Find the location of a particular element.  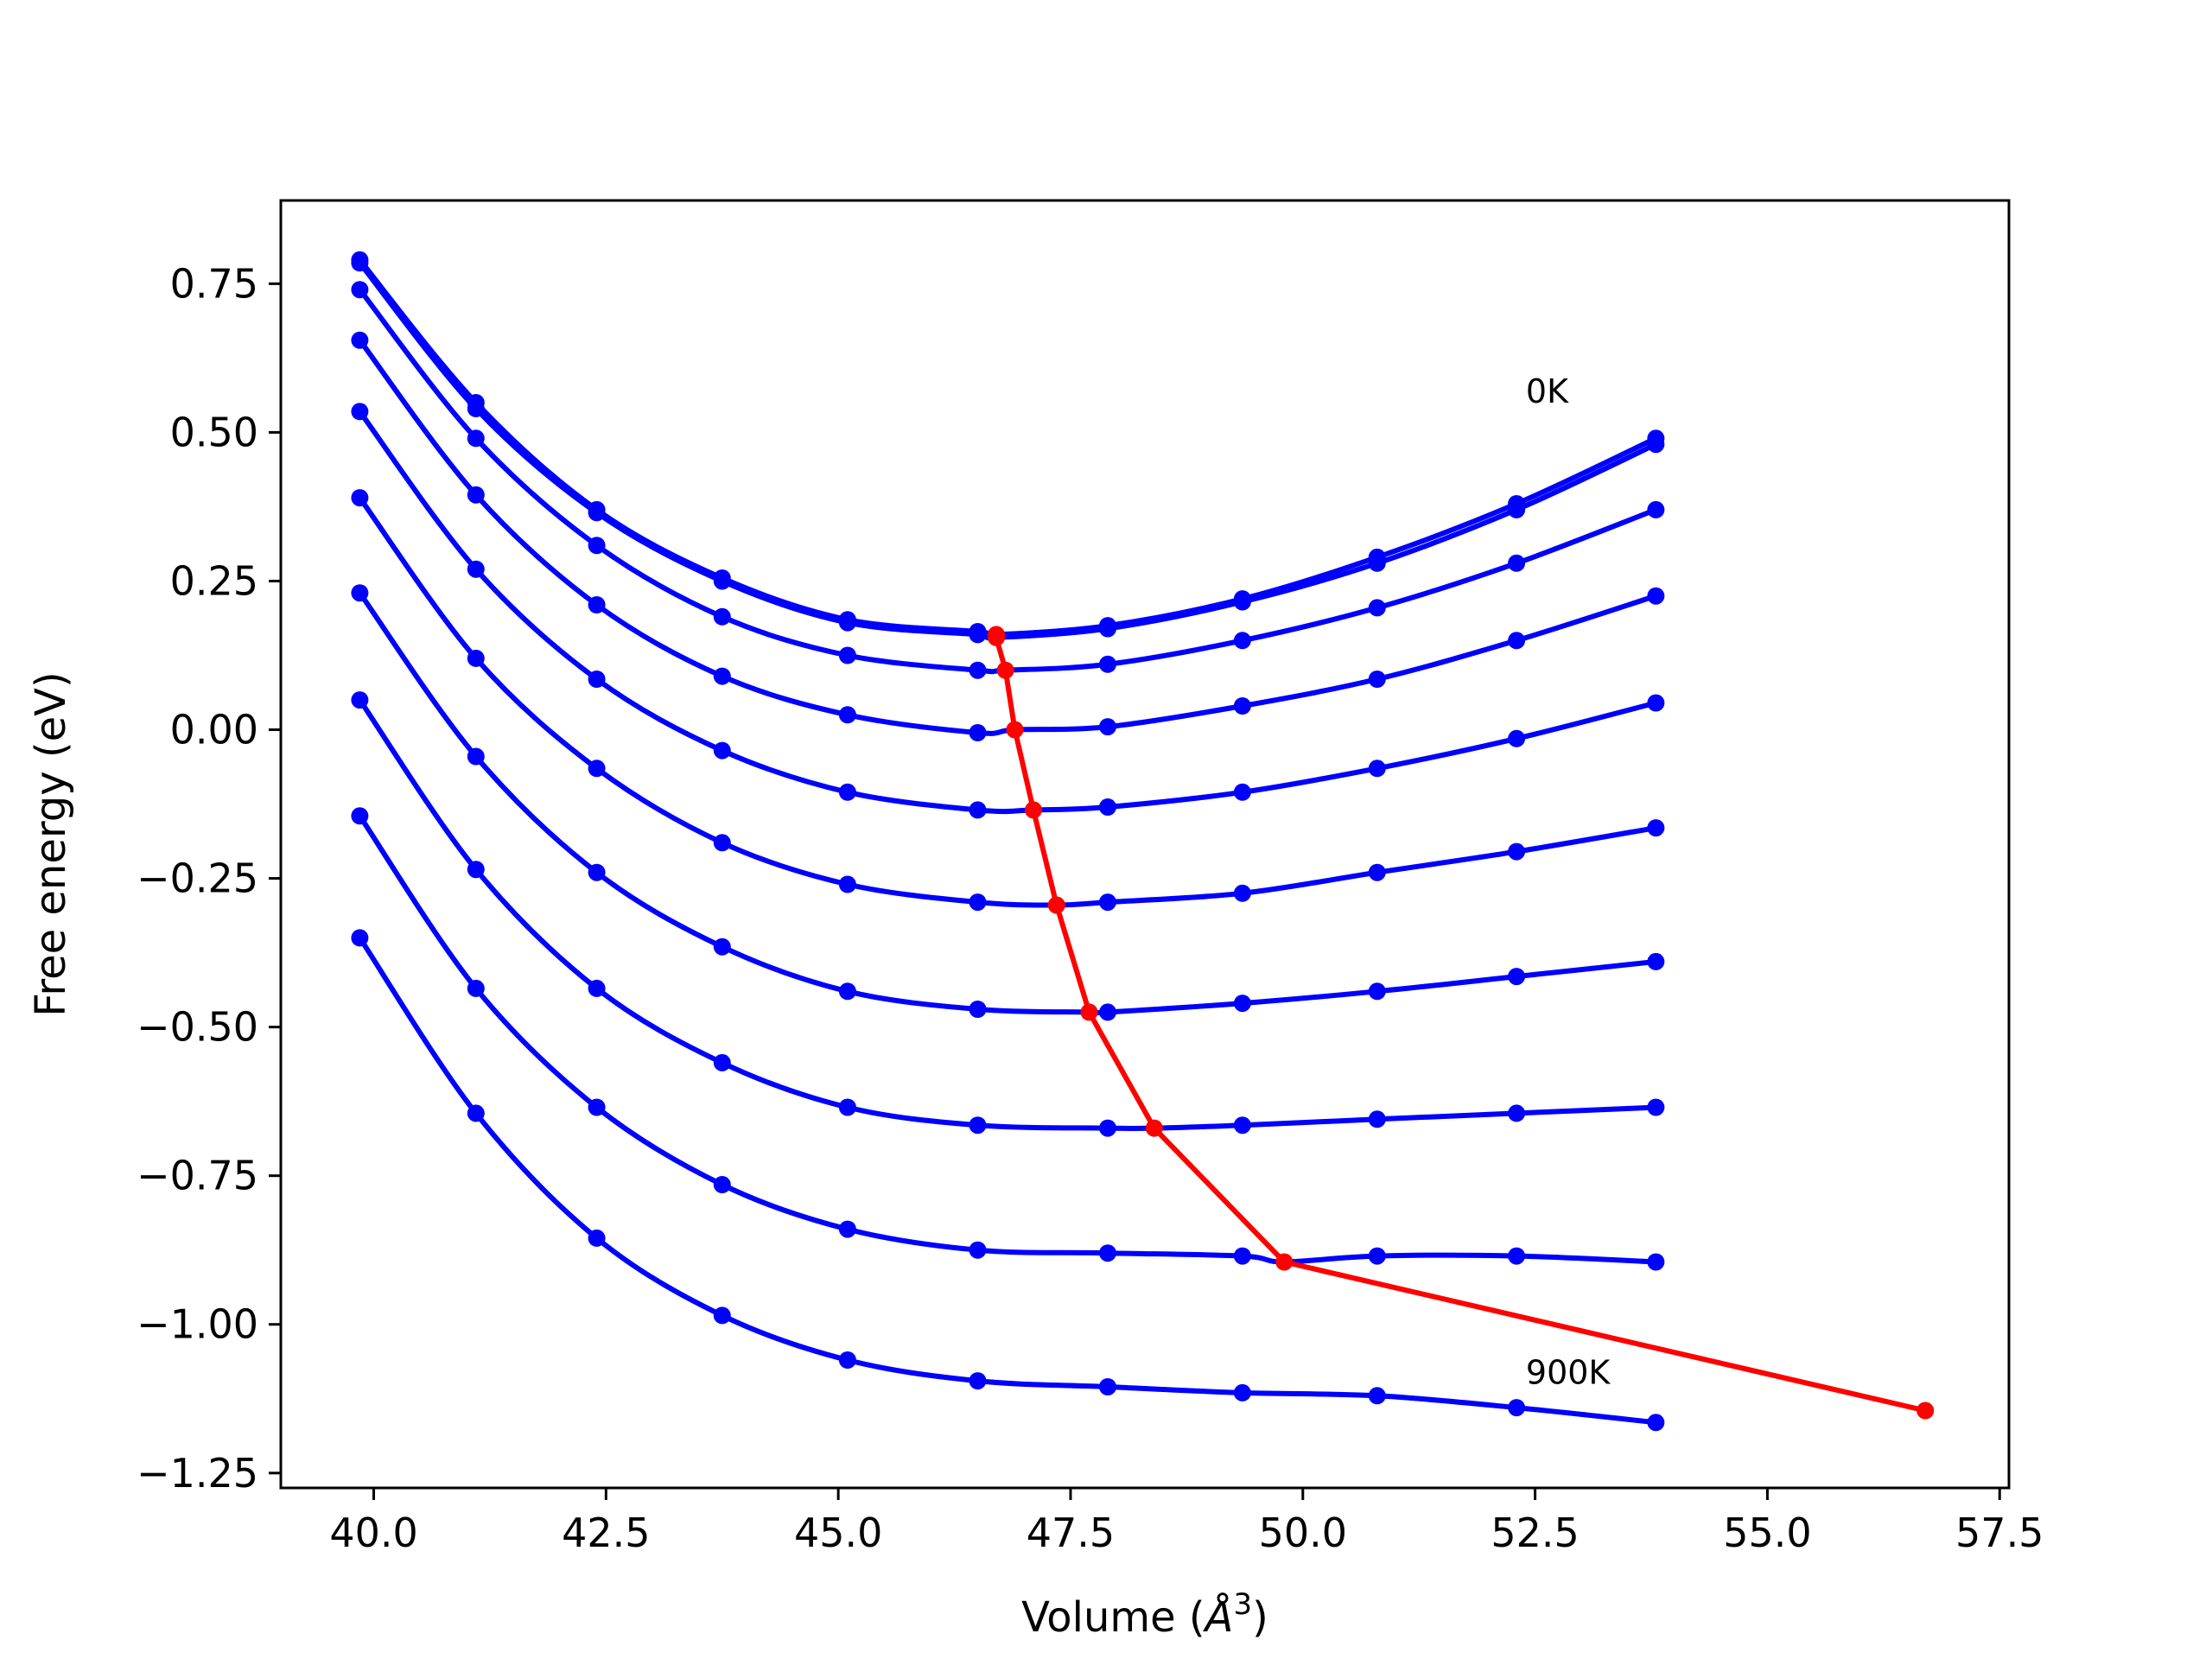

y-tick-label-8: −1.25 is located at coordinates (197, 1473).